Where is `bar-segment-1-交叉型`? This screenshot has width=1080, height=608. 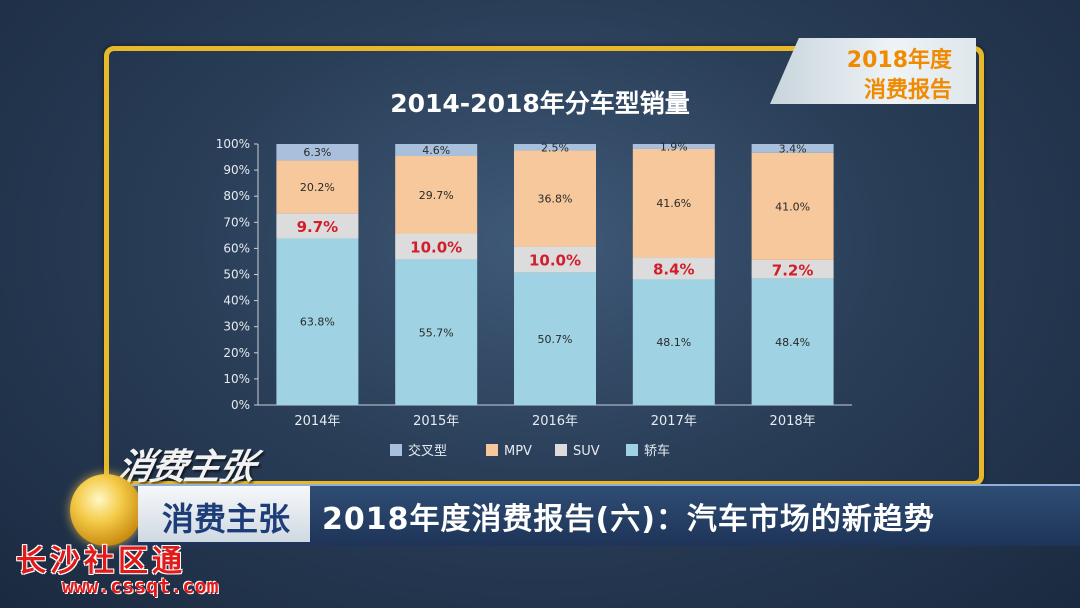
bar-segment-1-交叉型 is located at coordinates (436, 150).